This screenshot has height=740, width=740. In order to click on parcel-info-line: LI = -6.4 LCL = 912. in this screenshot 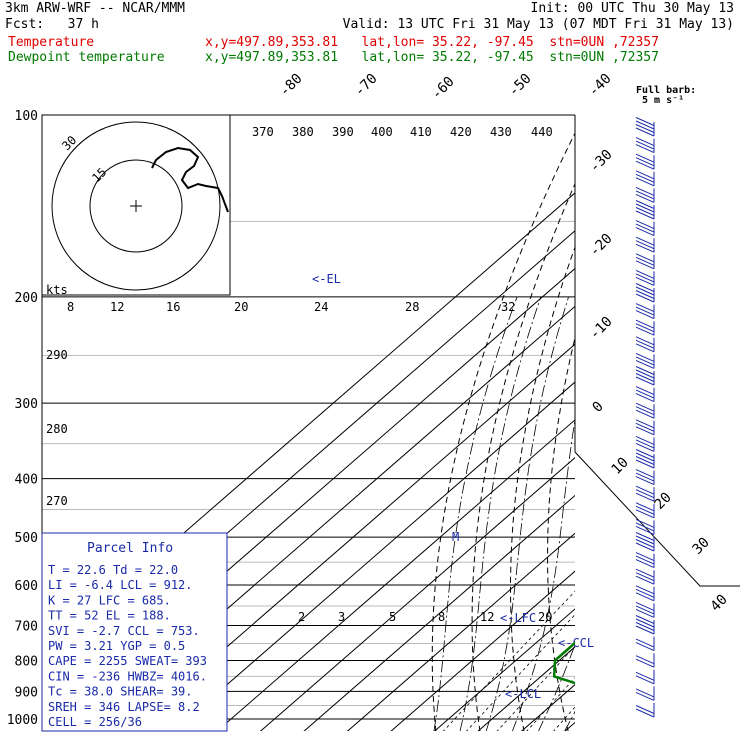, I will do `click(120, 585)`.